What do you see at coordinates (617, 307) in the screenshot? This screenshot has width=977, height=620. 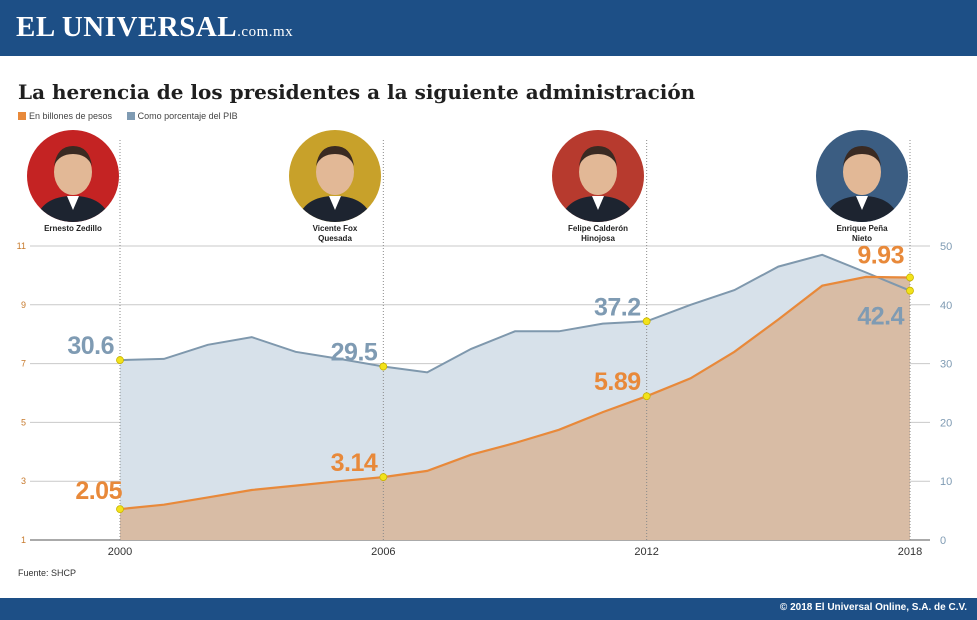 I see `data-label: 37.2` at bounding box center [617, 307].